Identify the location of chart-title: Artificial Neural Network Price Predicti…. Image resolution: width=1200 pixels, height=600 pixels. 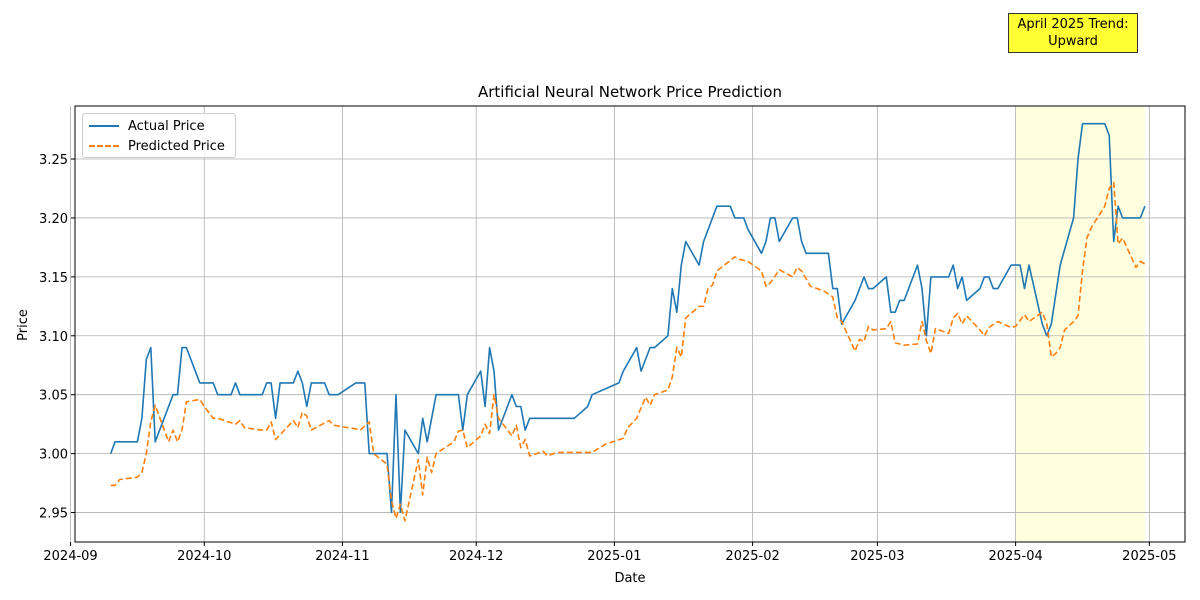
(630, 92).